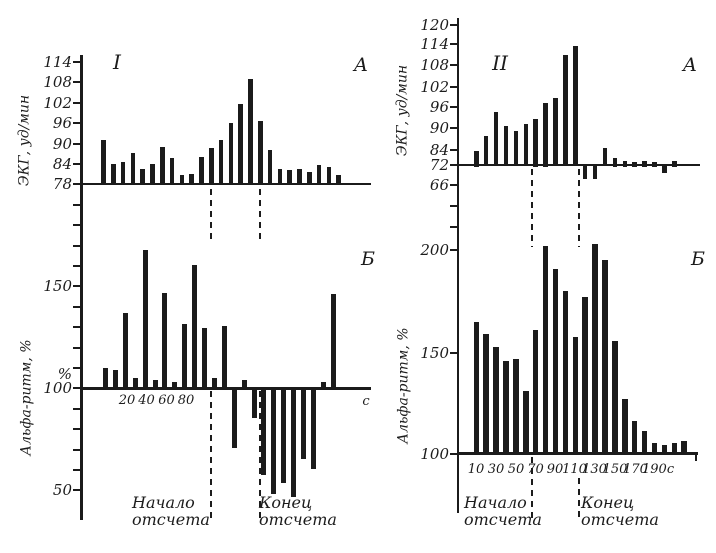  What do you see at coordinates (434, 87) in the screenshot?
I see `y-tick-label: 102` at bounding box center [434, 87].